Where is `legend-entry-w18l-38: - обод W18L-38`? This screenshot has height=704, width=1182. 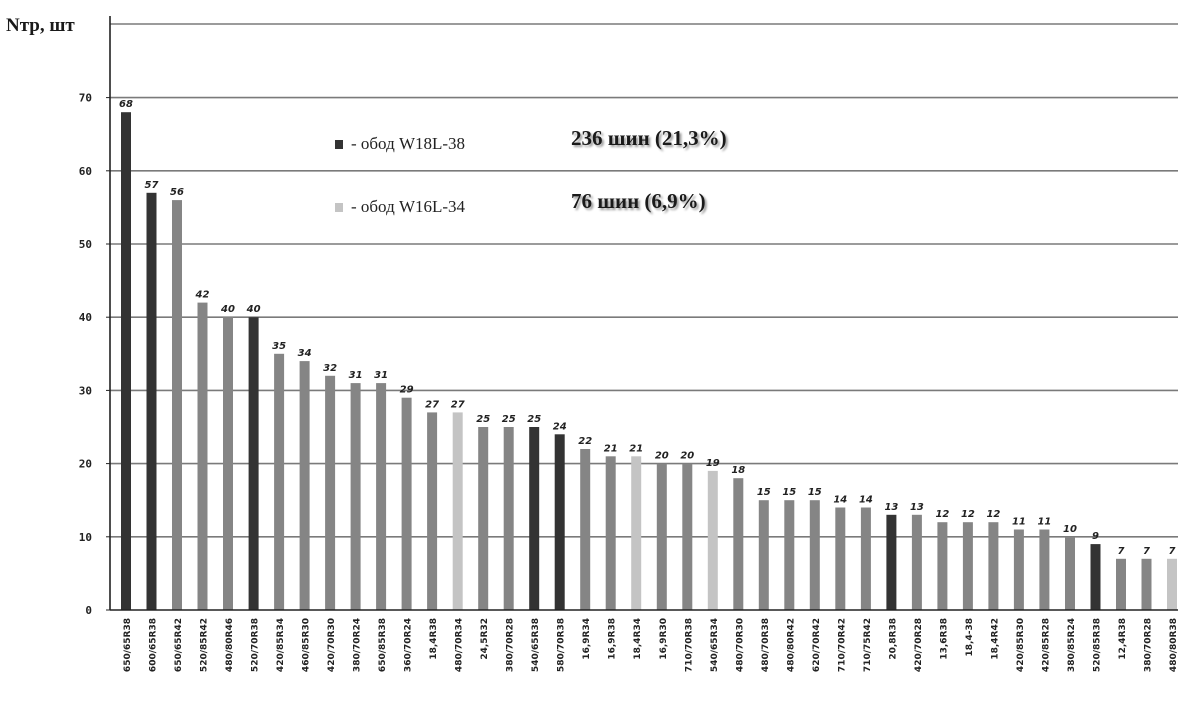
legend-entry-w18l-38: - обод W18L-38 is located at coordinates (400, 144).